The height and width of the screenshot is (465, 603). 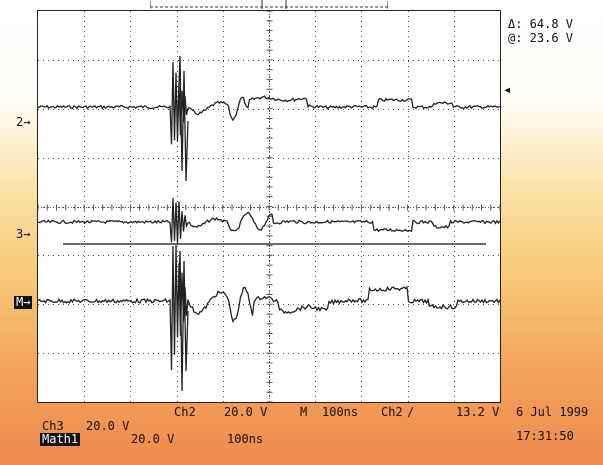 I want to click on trigger-position-bracket, so click(x=269, y=4).